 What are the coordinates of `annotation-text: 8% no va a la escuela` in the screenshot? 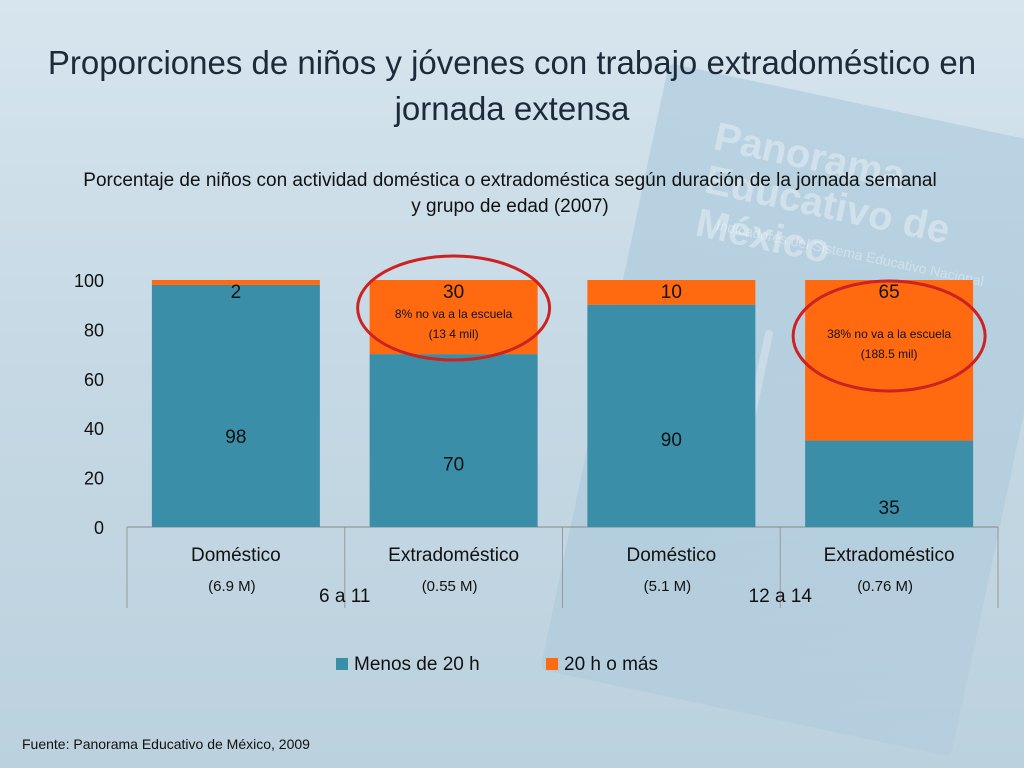 It's located at (454, 314).